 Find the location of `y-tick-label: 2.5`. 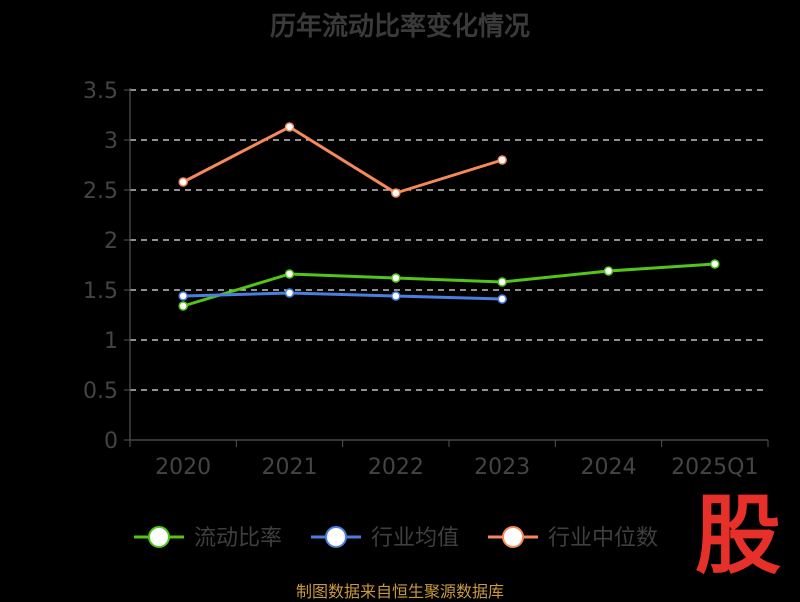

y-tick-label: 2.5 is located at coordinates (100, 191).